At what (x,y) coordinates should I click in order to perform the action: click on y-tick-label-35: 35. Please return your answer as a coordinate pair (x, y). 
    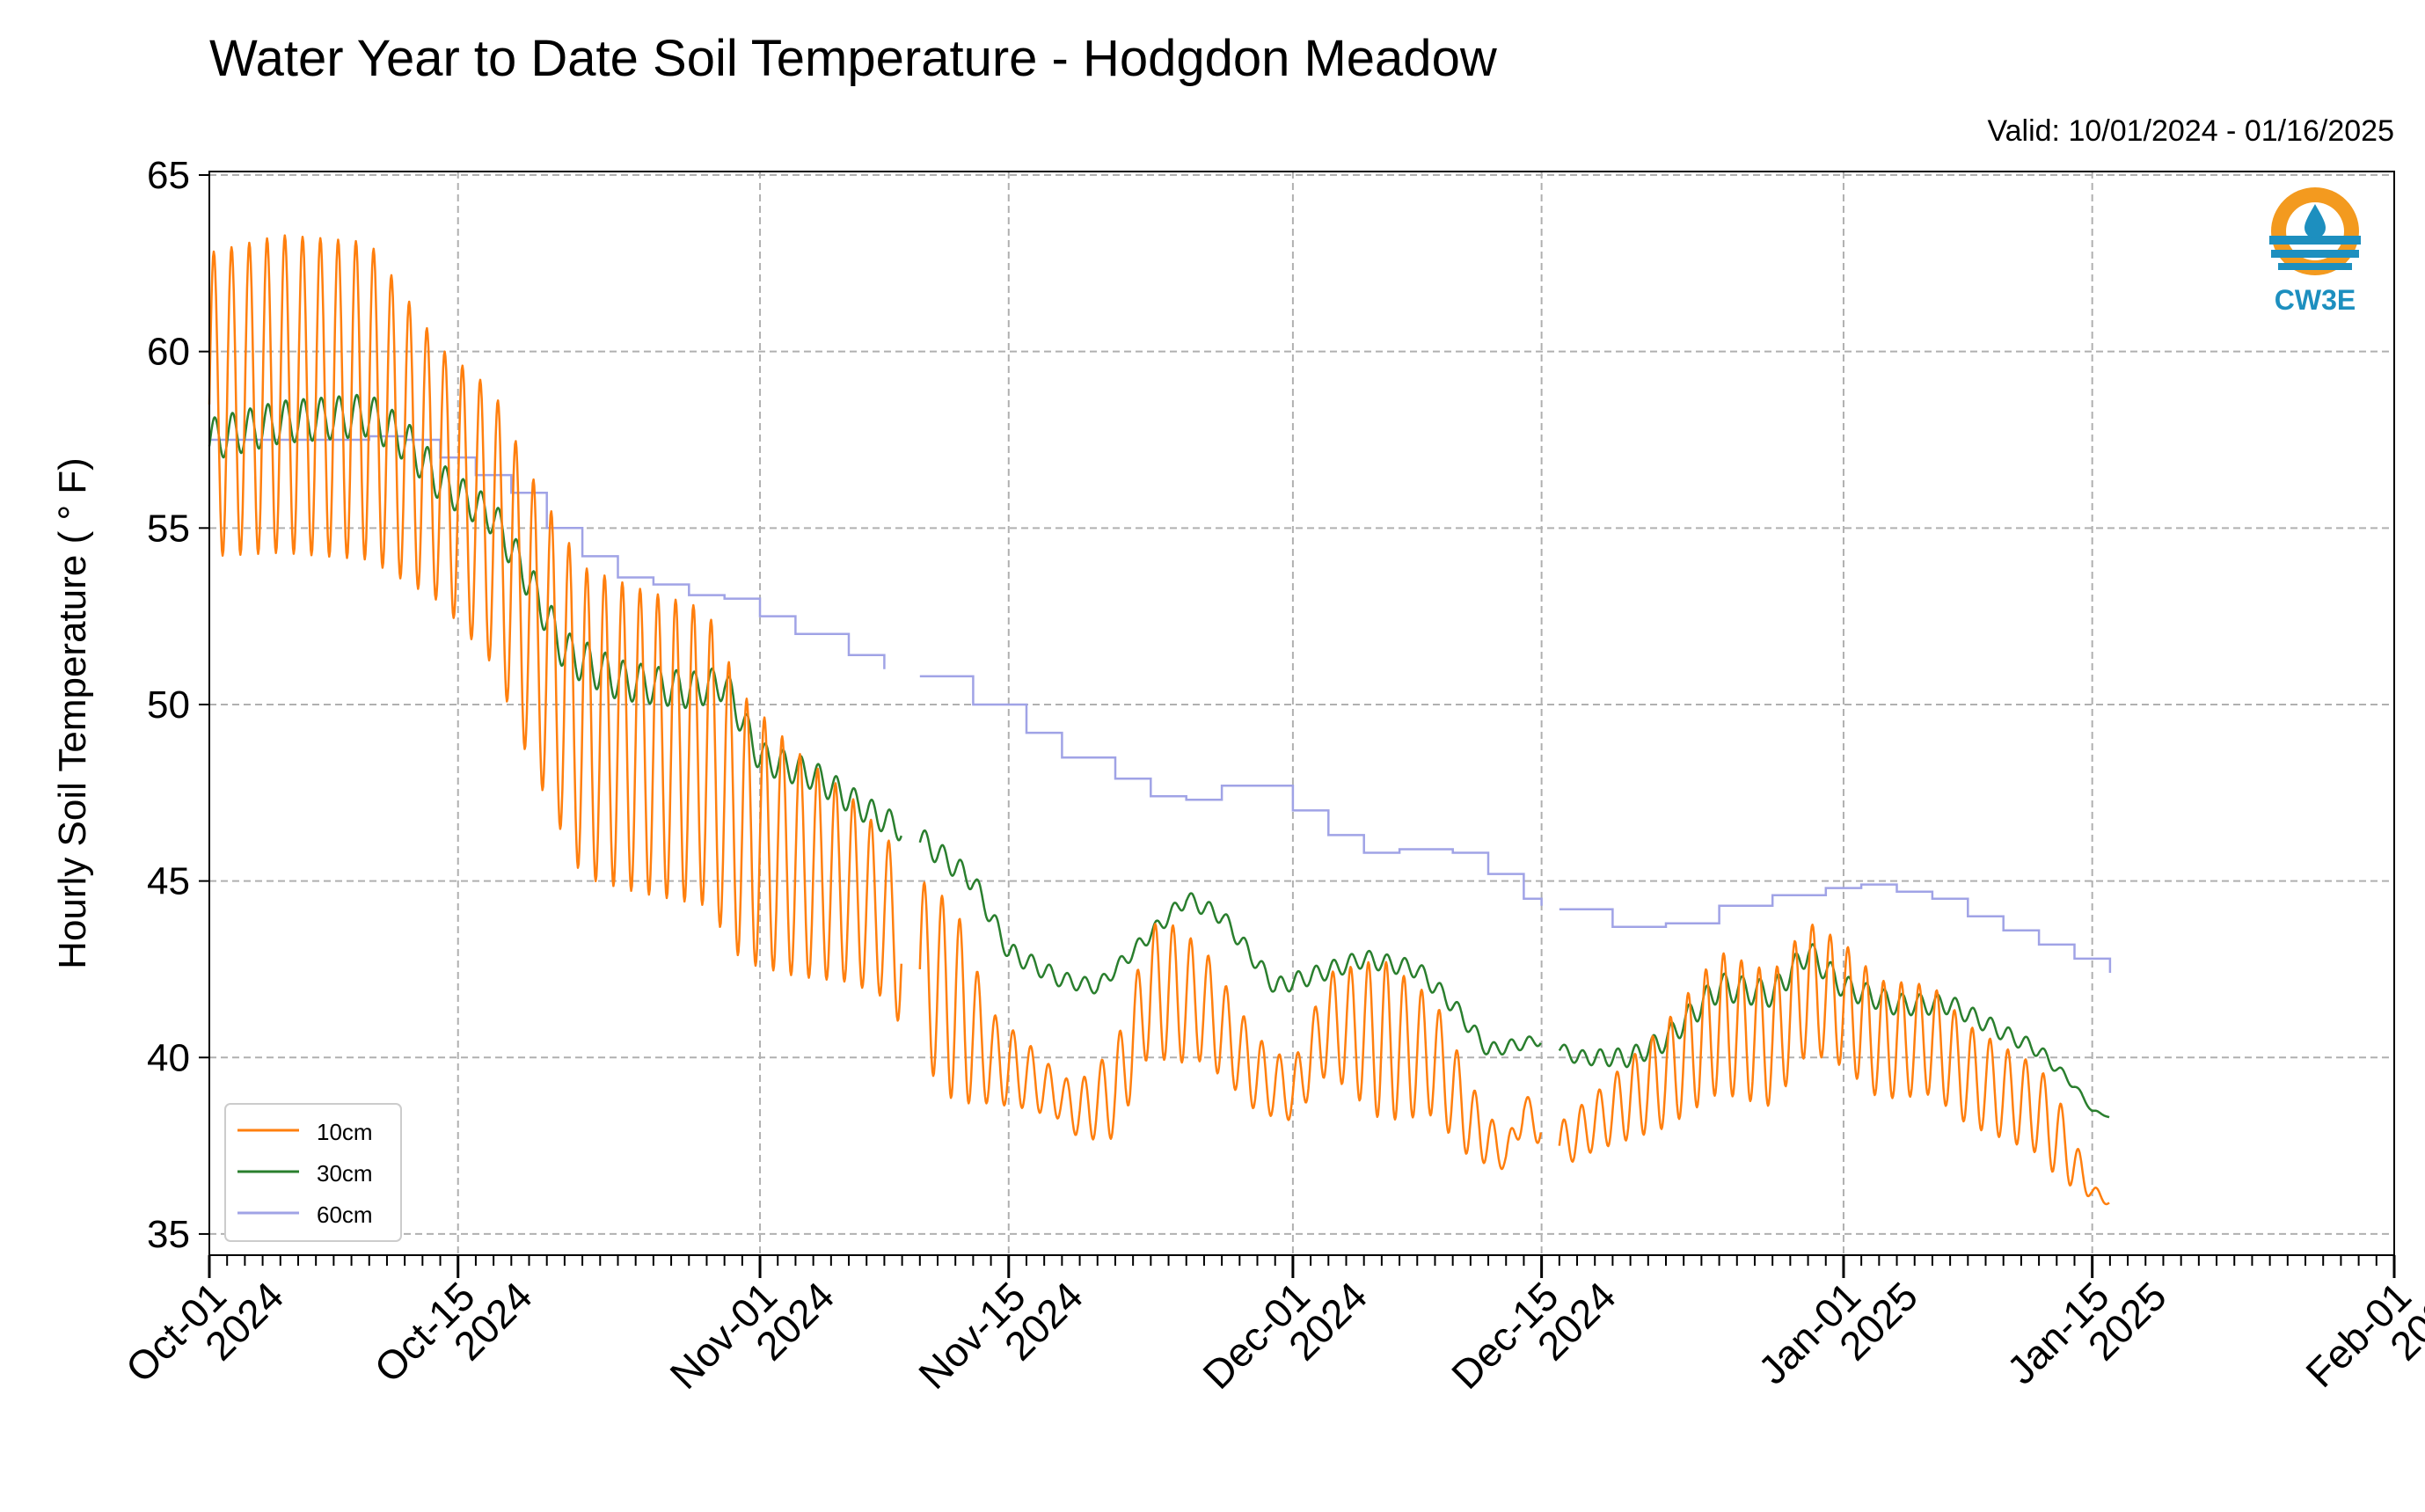
    Looking at the image, I should click on (168, 1234).